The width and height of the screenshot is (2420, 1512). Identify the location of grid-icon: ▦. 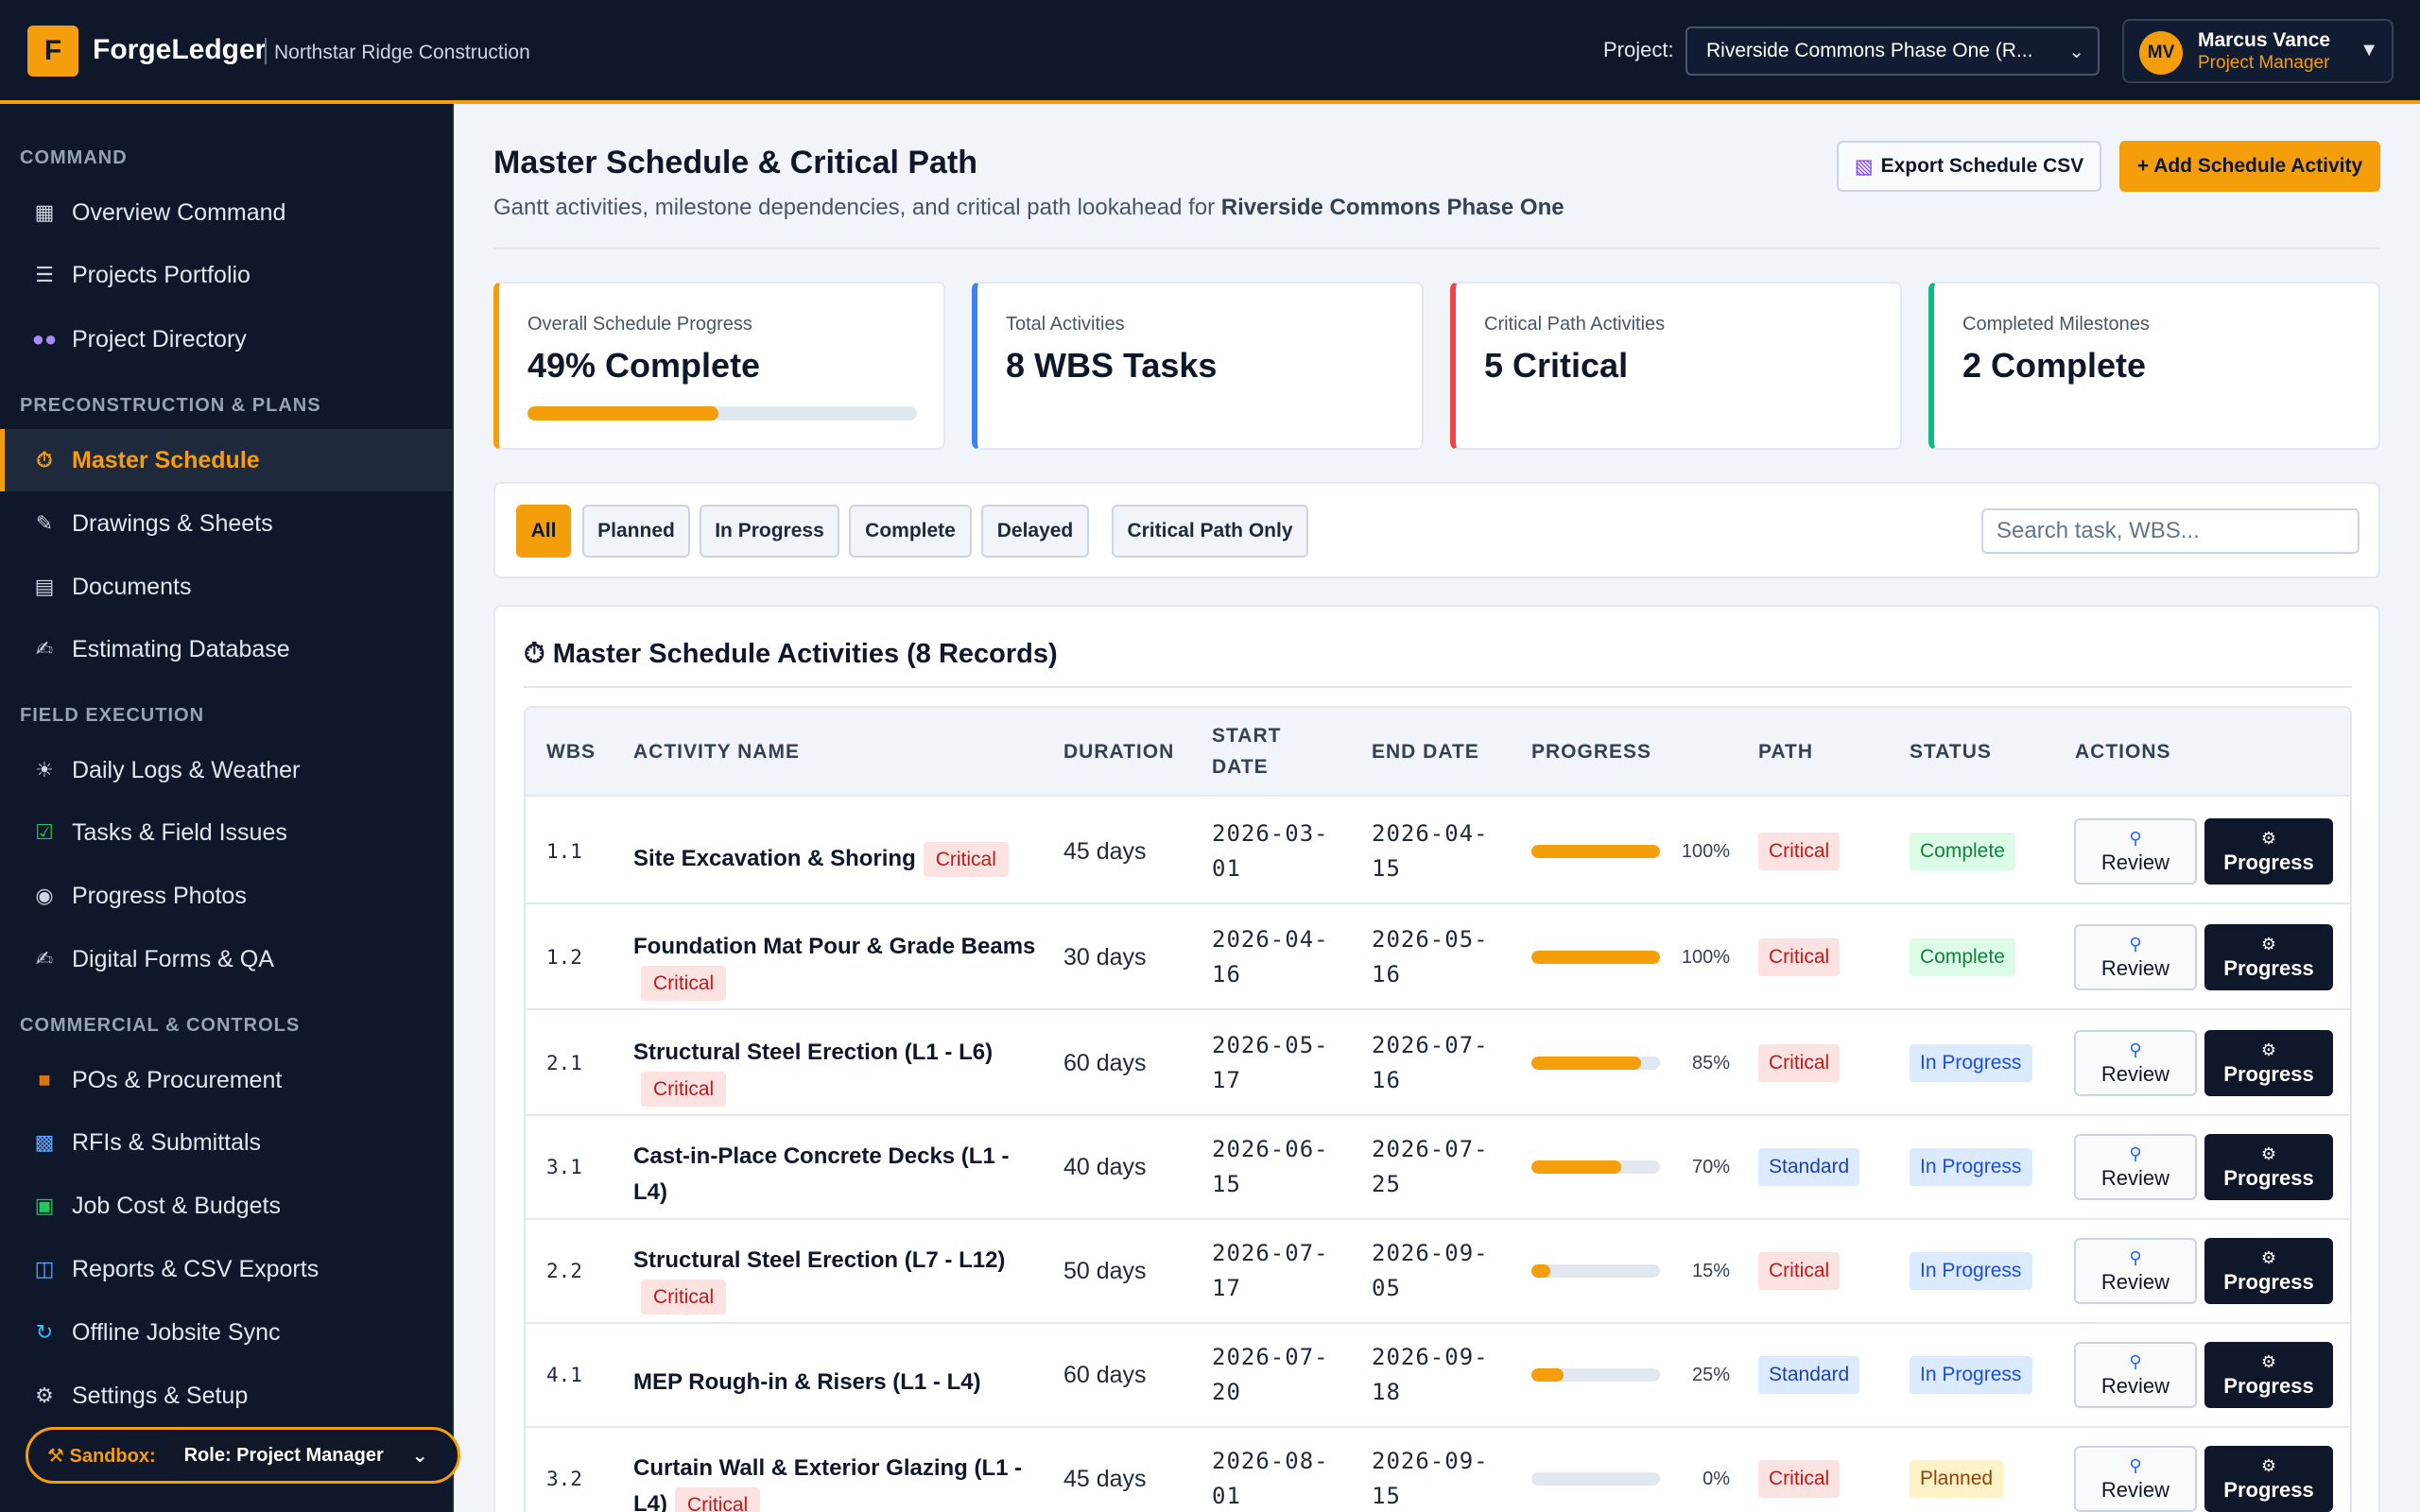
(44, 212).